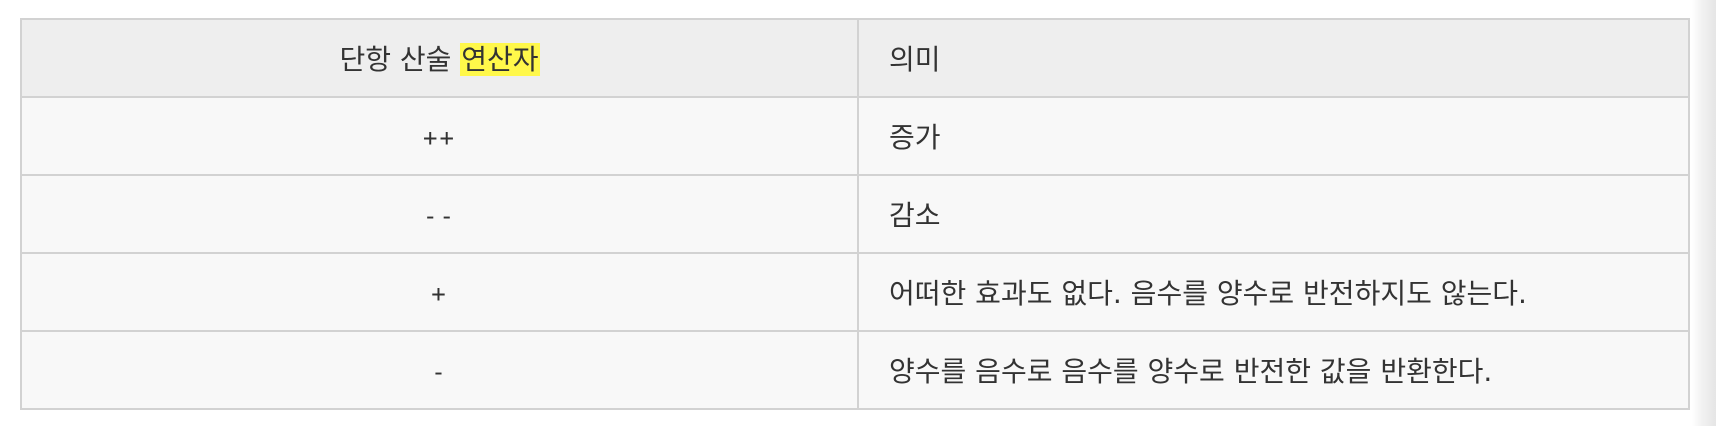 This screenshot has height=426, width=1716. I want to click on header-meaning-label: 의미, so click(915, 59).